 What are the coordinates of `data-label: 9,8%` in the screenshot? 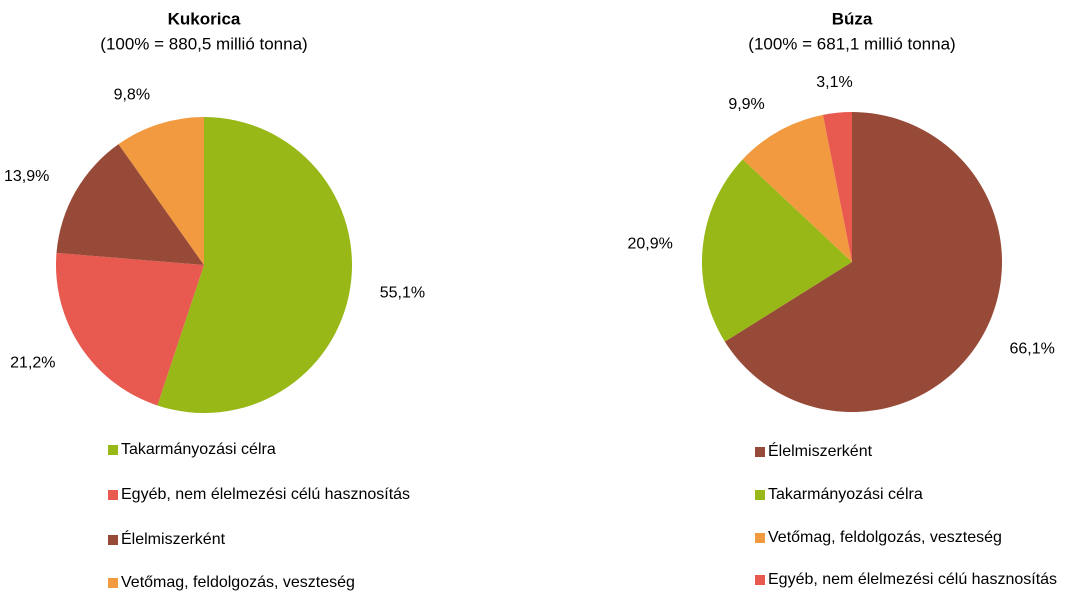 It's located at (132, 95).